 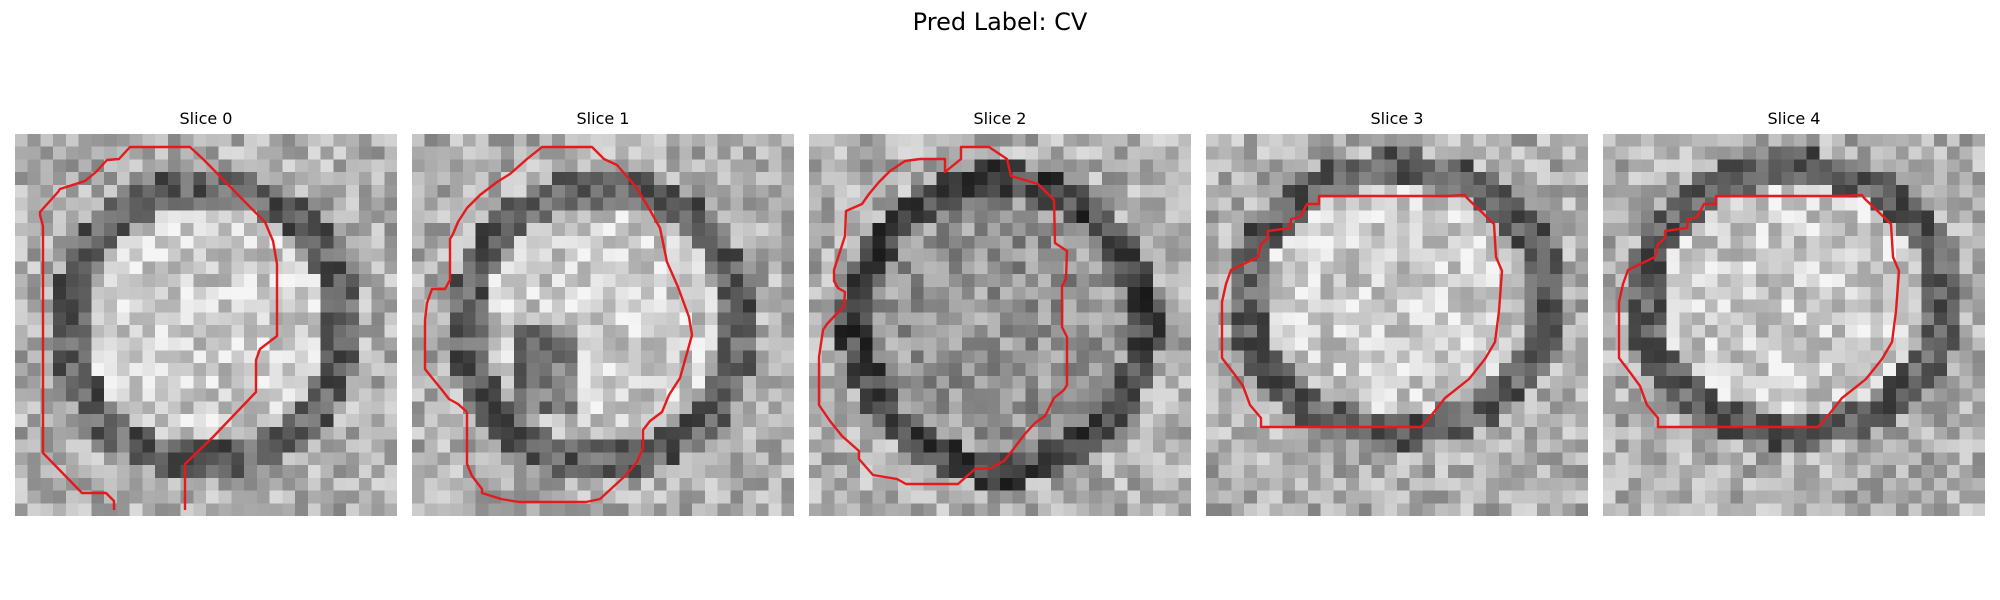 I want to click on slice-title: Slice 1, so click(x=603, y=118).